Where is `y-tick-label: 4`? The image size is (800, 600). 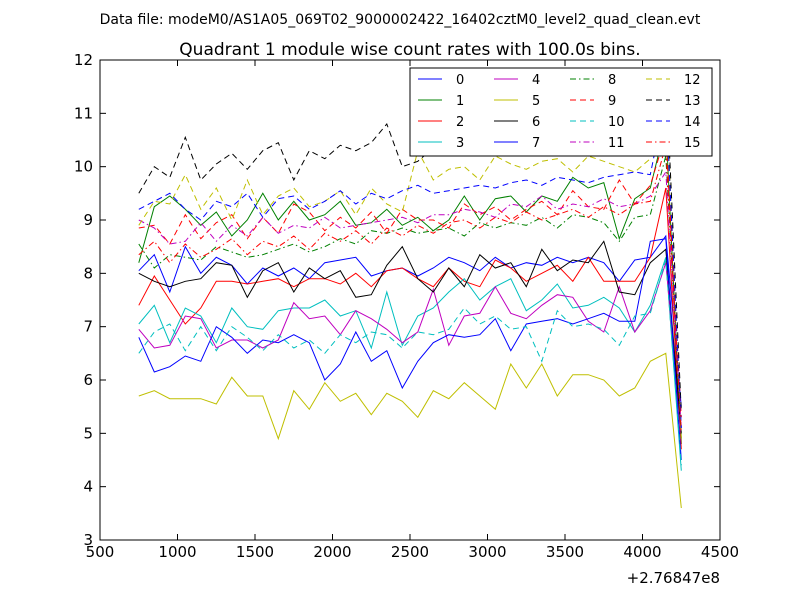 y-tick-label: 4 is located at coordinates (88, 487).